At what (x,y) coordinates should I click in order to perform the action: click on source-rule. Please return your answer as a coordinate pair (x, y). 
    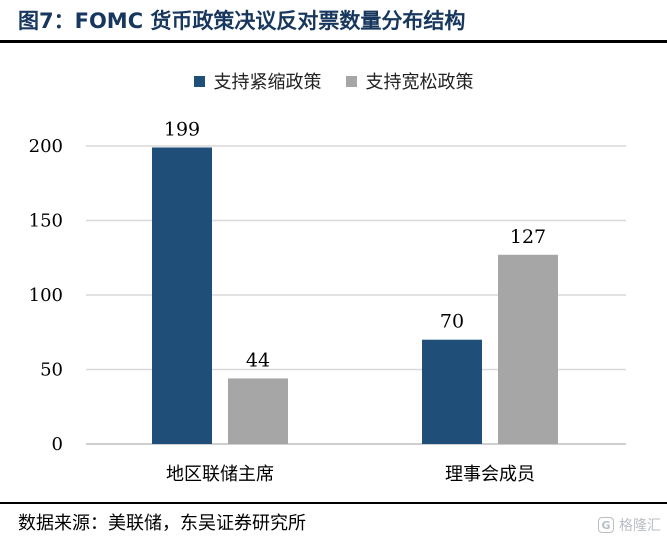
    Looking at the image, I should click on (333, 503).